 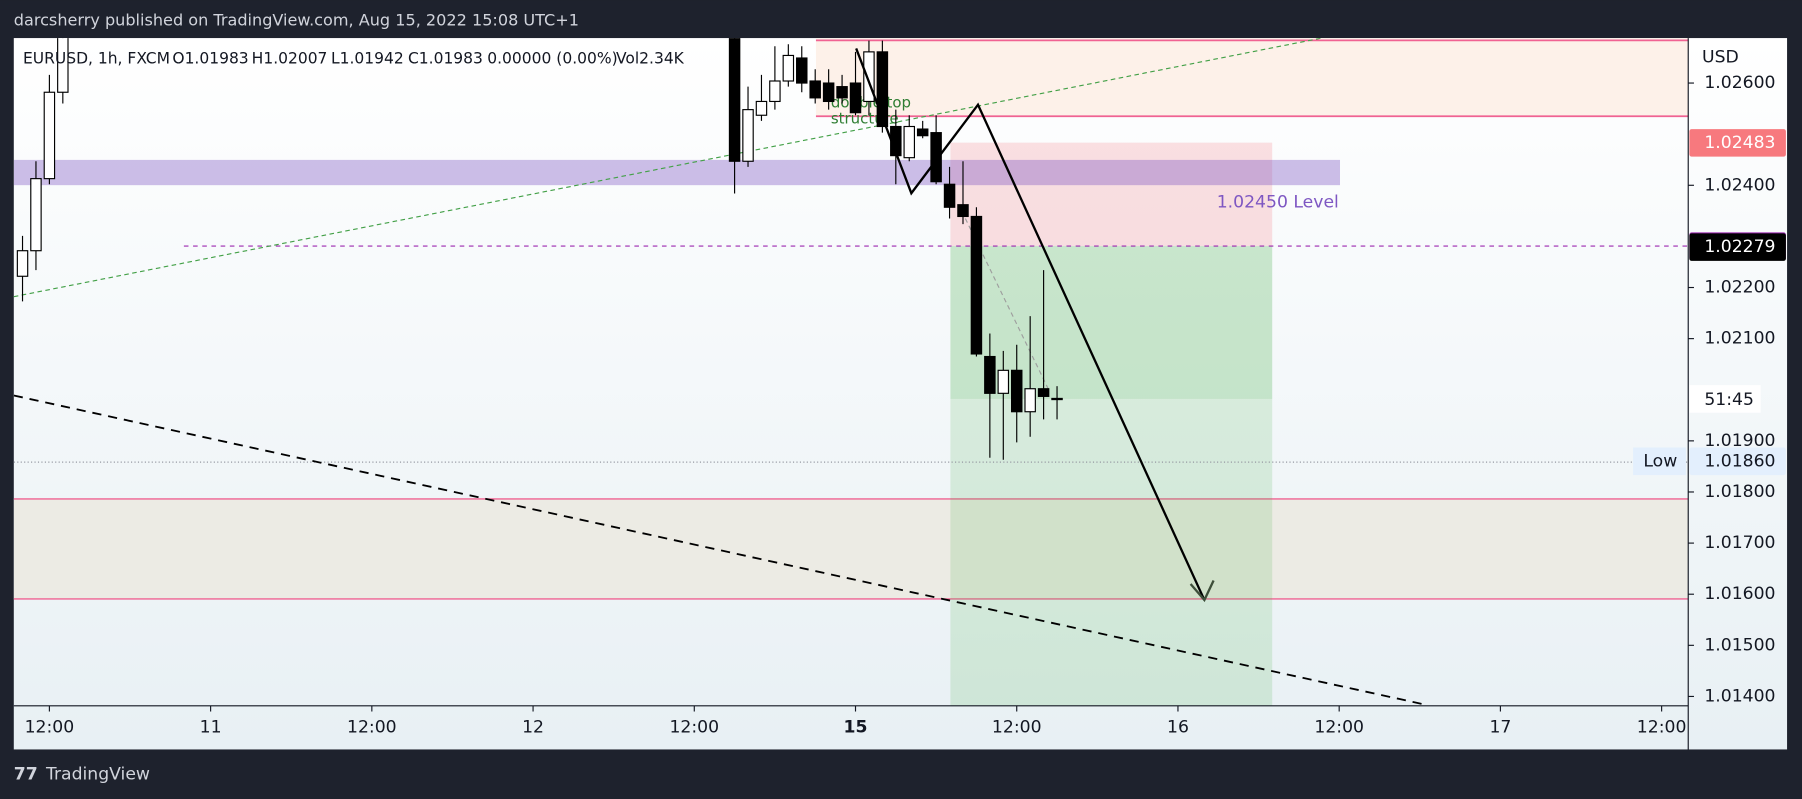 I want to click on level-label: 1.02450 Level, so click(x=1278, y=202).